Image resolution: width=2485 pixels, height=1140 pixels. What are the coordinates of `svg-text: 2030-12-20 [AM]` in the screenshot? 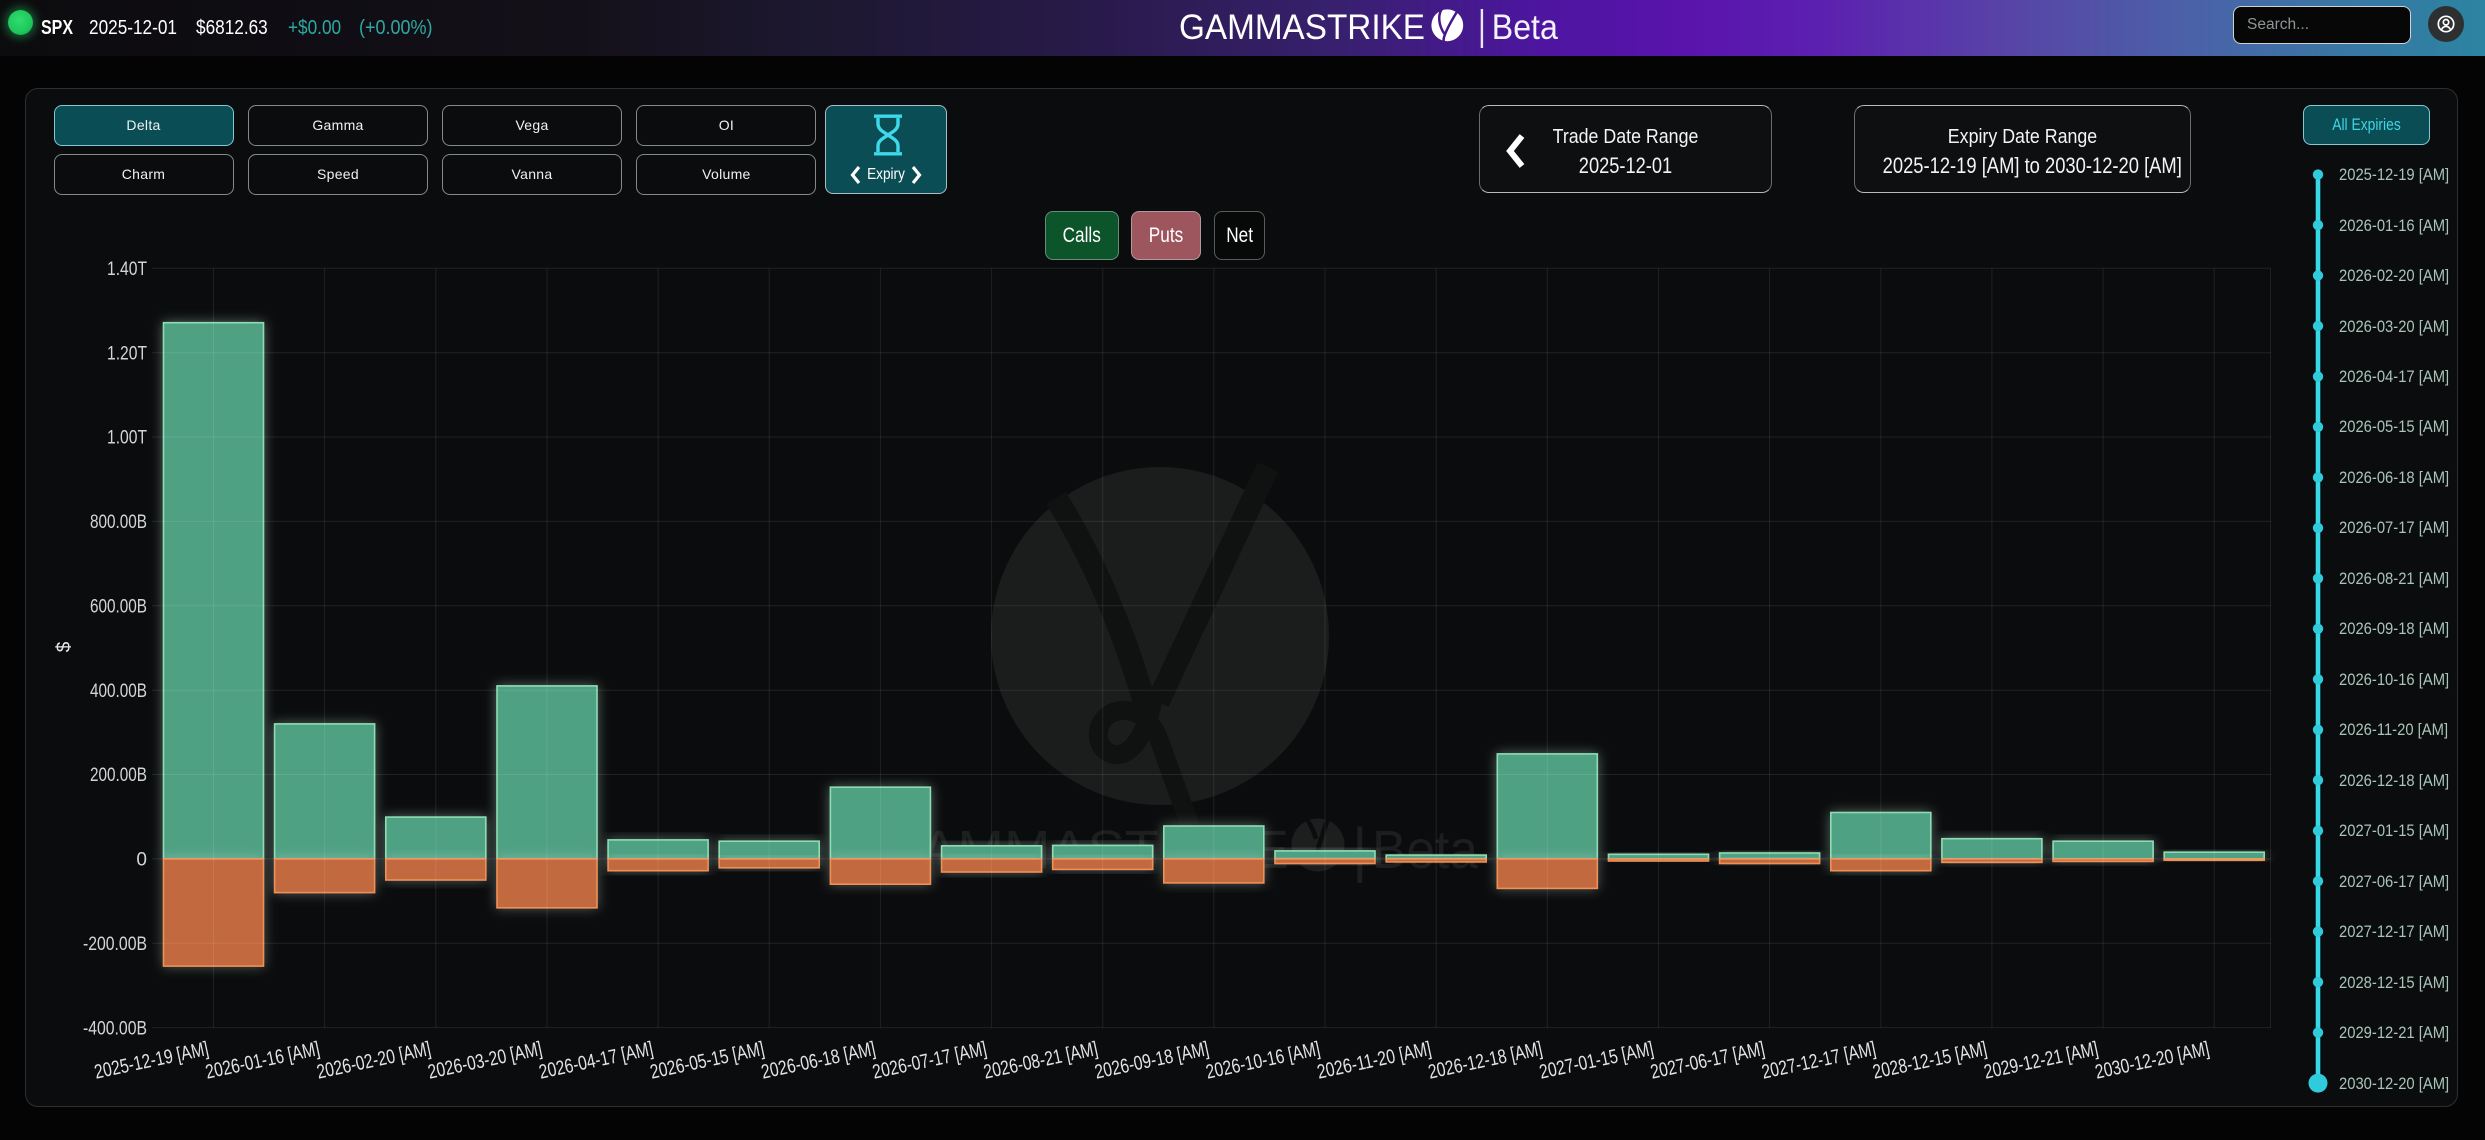 It's located at (2152, 1061).